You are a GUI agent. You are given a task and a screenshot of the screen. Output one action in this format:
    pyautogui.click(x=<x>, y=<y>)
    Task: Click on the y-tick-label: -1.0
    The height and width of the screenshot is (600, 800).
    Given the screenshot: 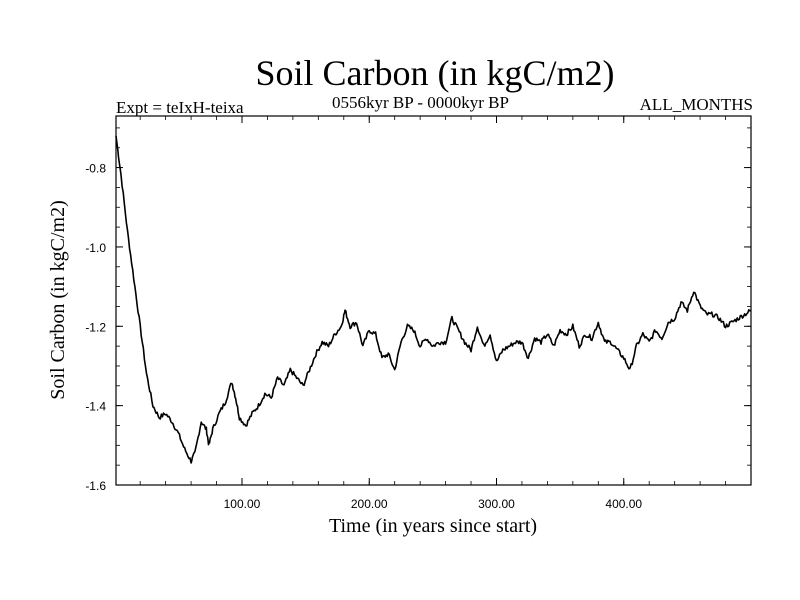 What is the action you would take?
    pyautogui.click(x=95, y=248)
    